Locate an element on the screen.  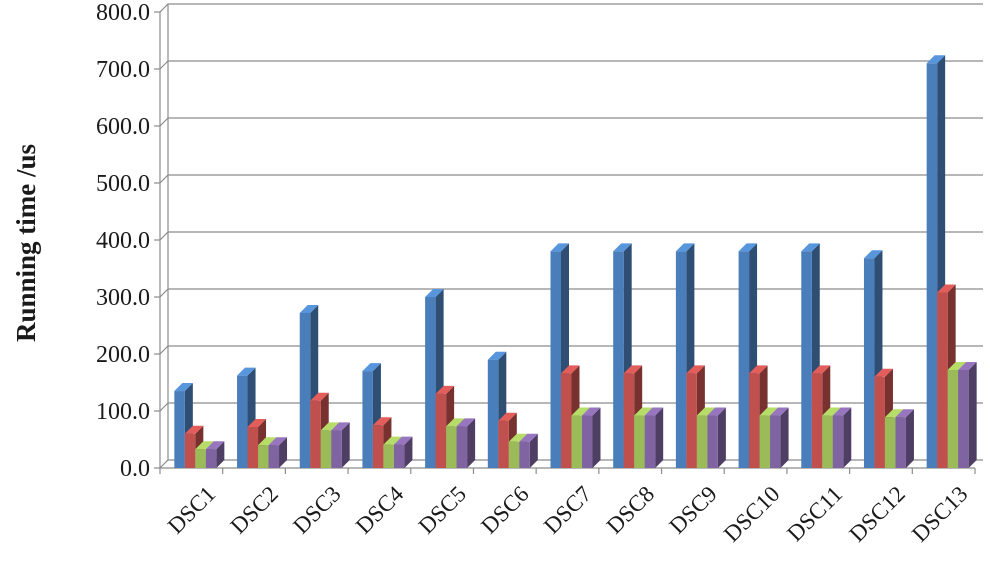
bar-DSC6-s4 is located at coordinates (528, 450).